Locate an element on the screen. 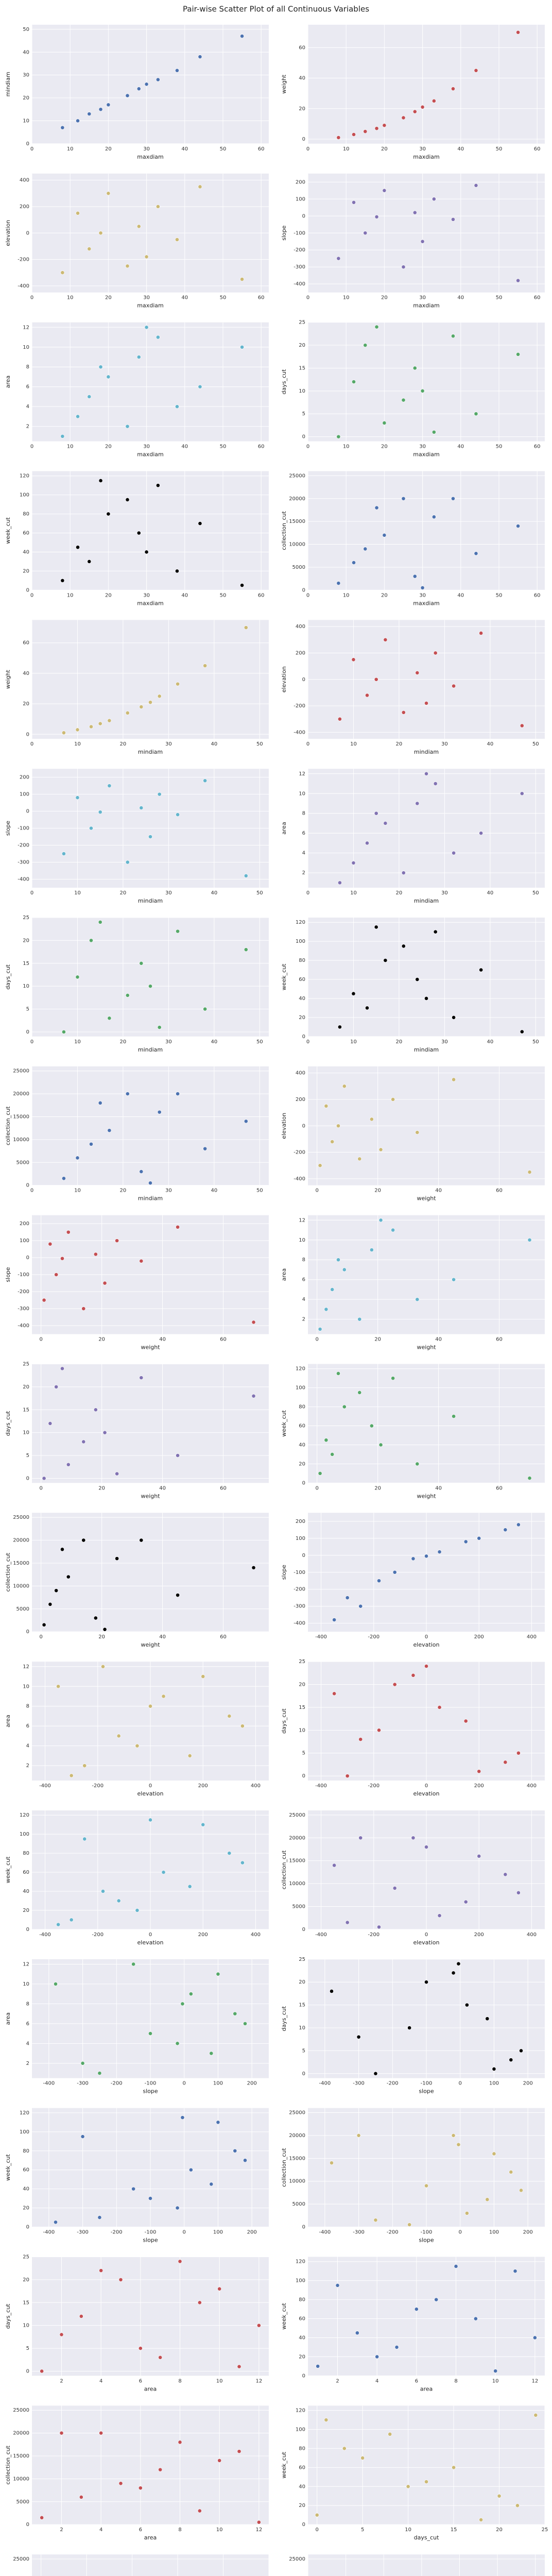 The image size is (552, 2576). y-tick-label: -400 is located at coordinates (299, 1623).